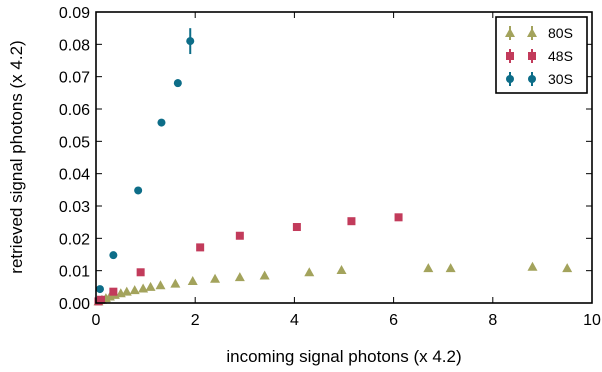 The image size is (602, 372). I want to click on y-axis-label: retrieved signal photons (x 4.2), so click(16, 156).